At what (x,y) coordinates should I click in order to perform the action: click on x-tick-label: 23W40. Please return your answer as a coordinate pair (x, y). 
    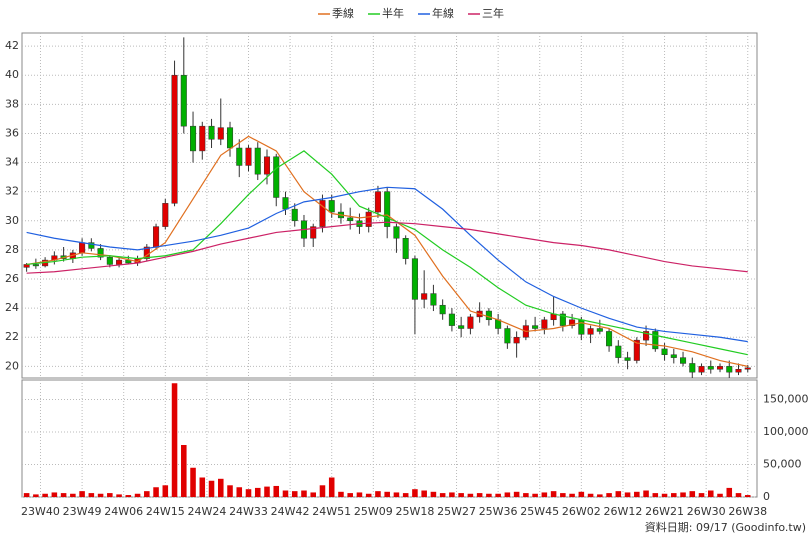
    Looking at the image, I should click on (40, 511).